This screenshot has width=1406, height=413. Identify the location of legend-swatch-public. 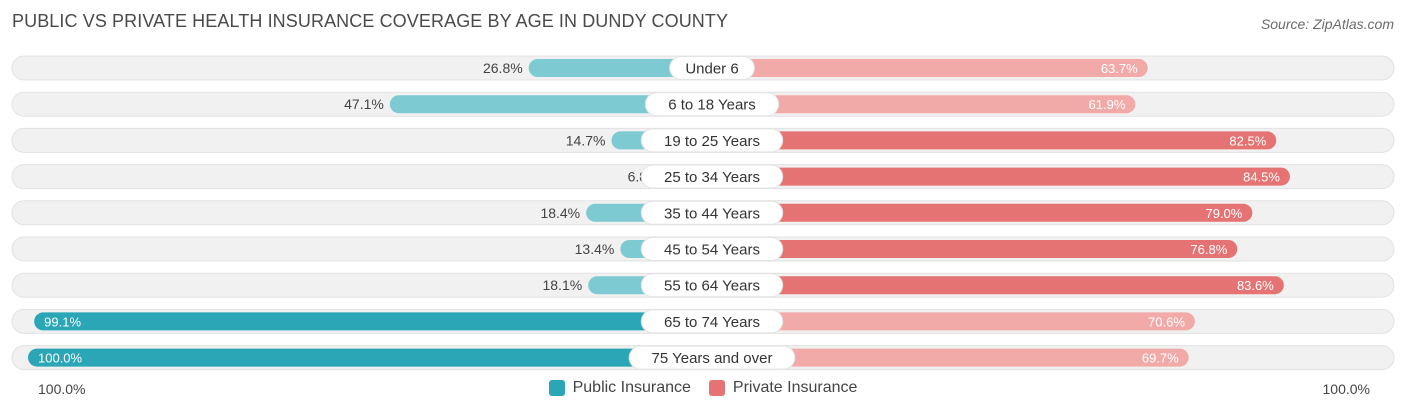
(556, 388).